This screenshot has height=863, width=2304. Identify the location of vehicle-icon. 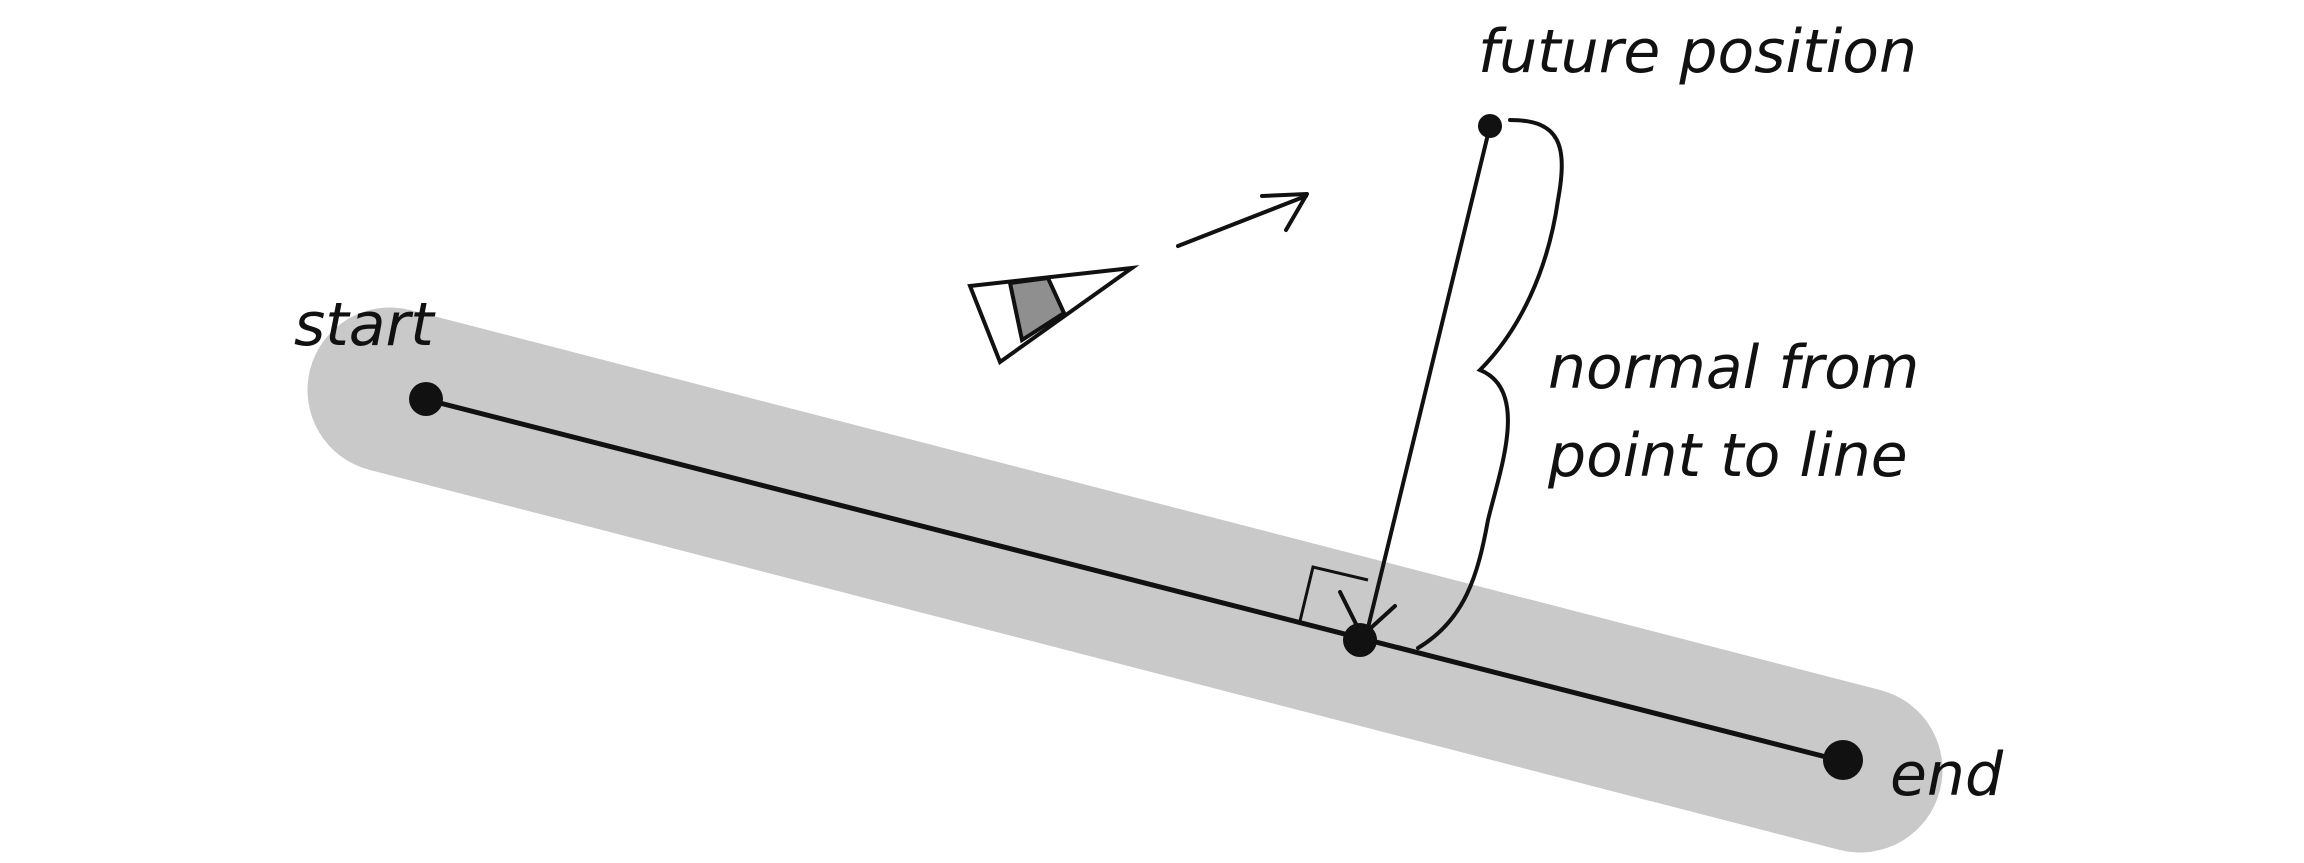
(1053, 315).